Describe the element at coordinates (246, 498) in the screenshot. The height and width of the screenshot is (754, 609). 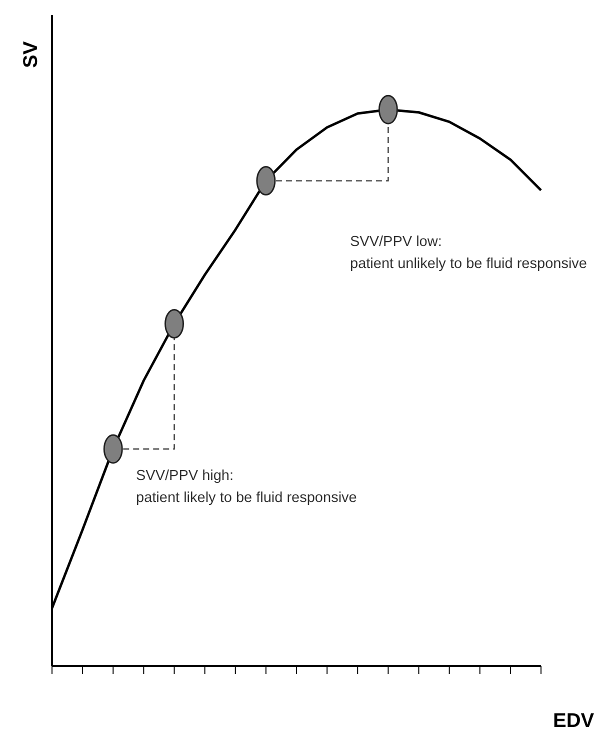
I see `annotation: patient likely to be fluid responsive` at that location.